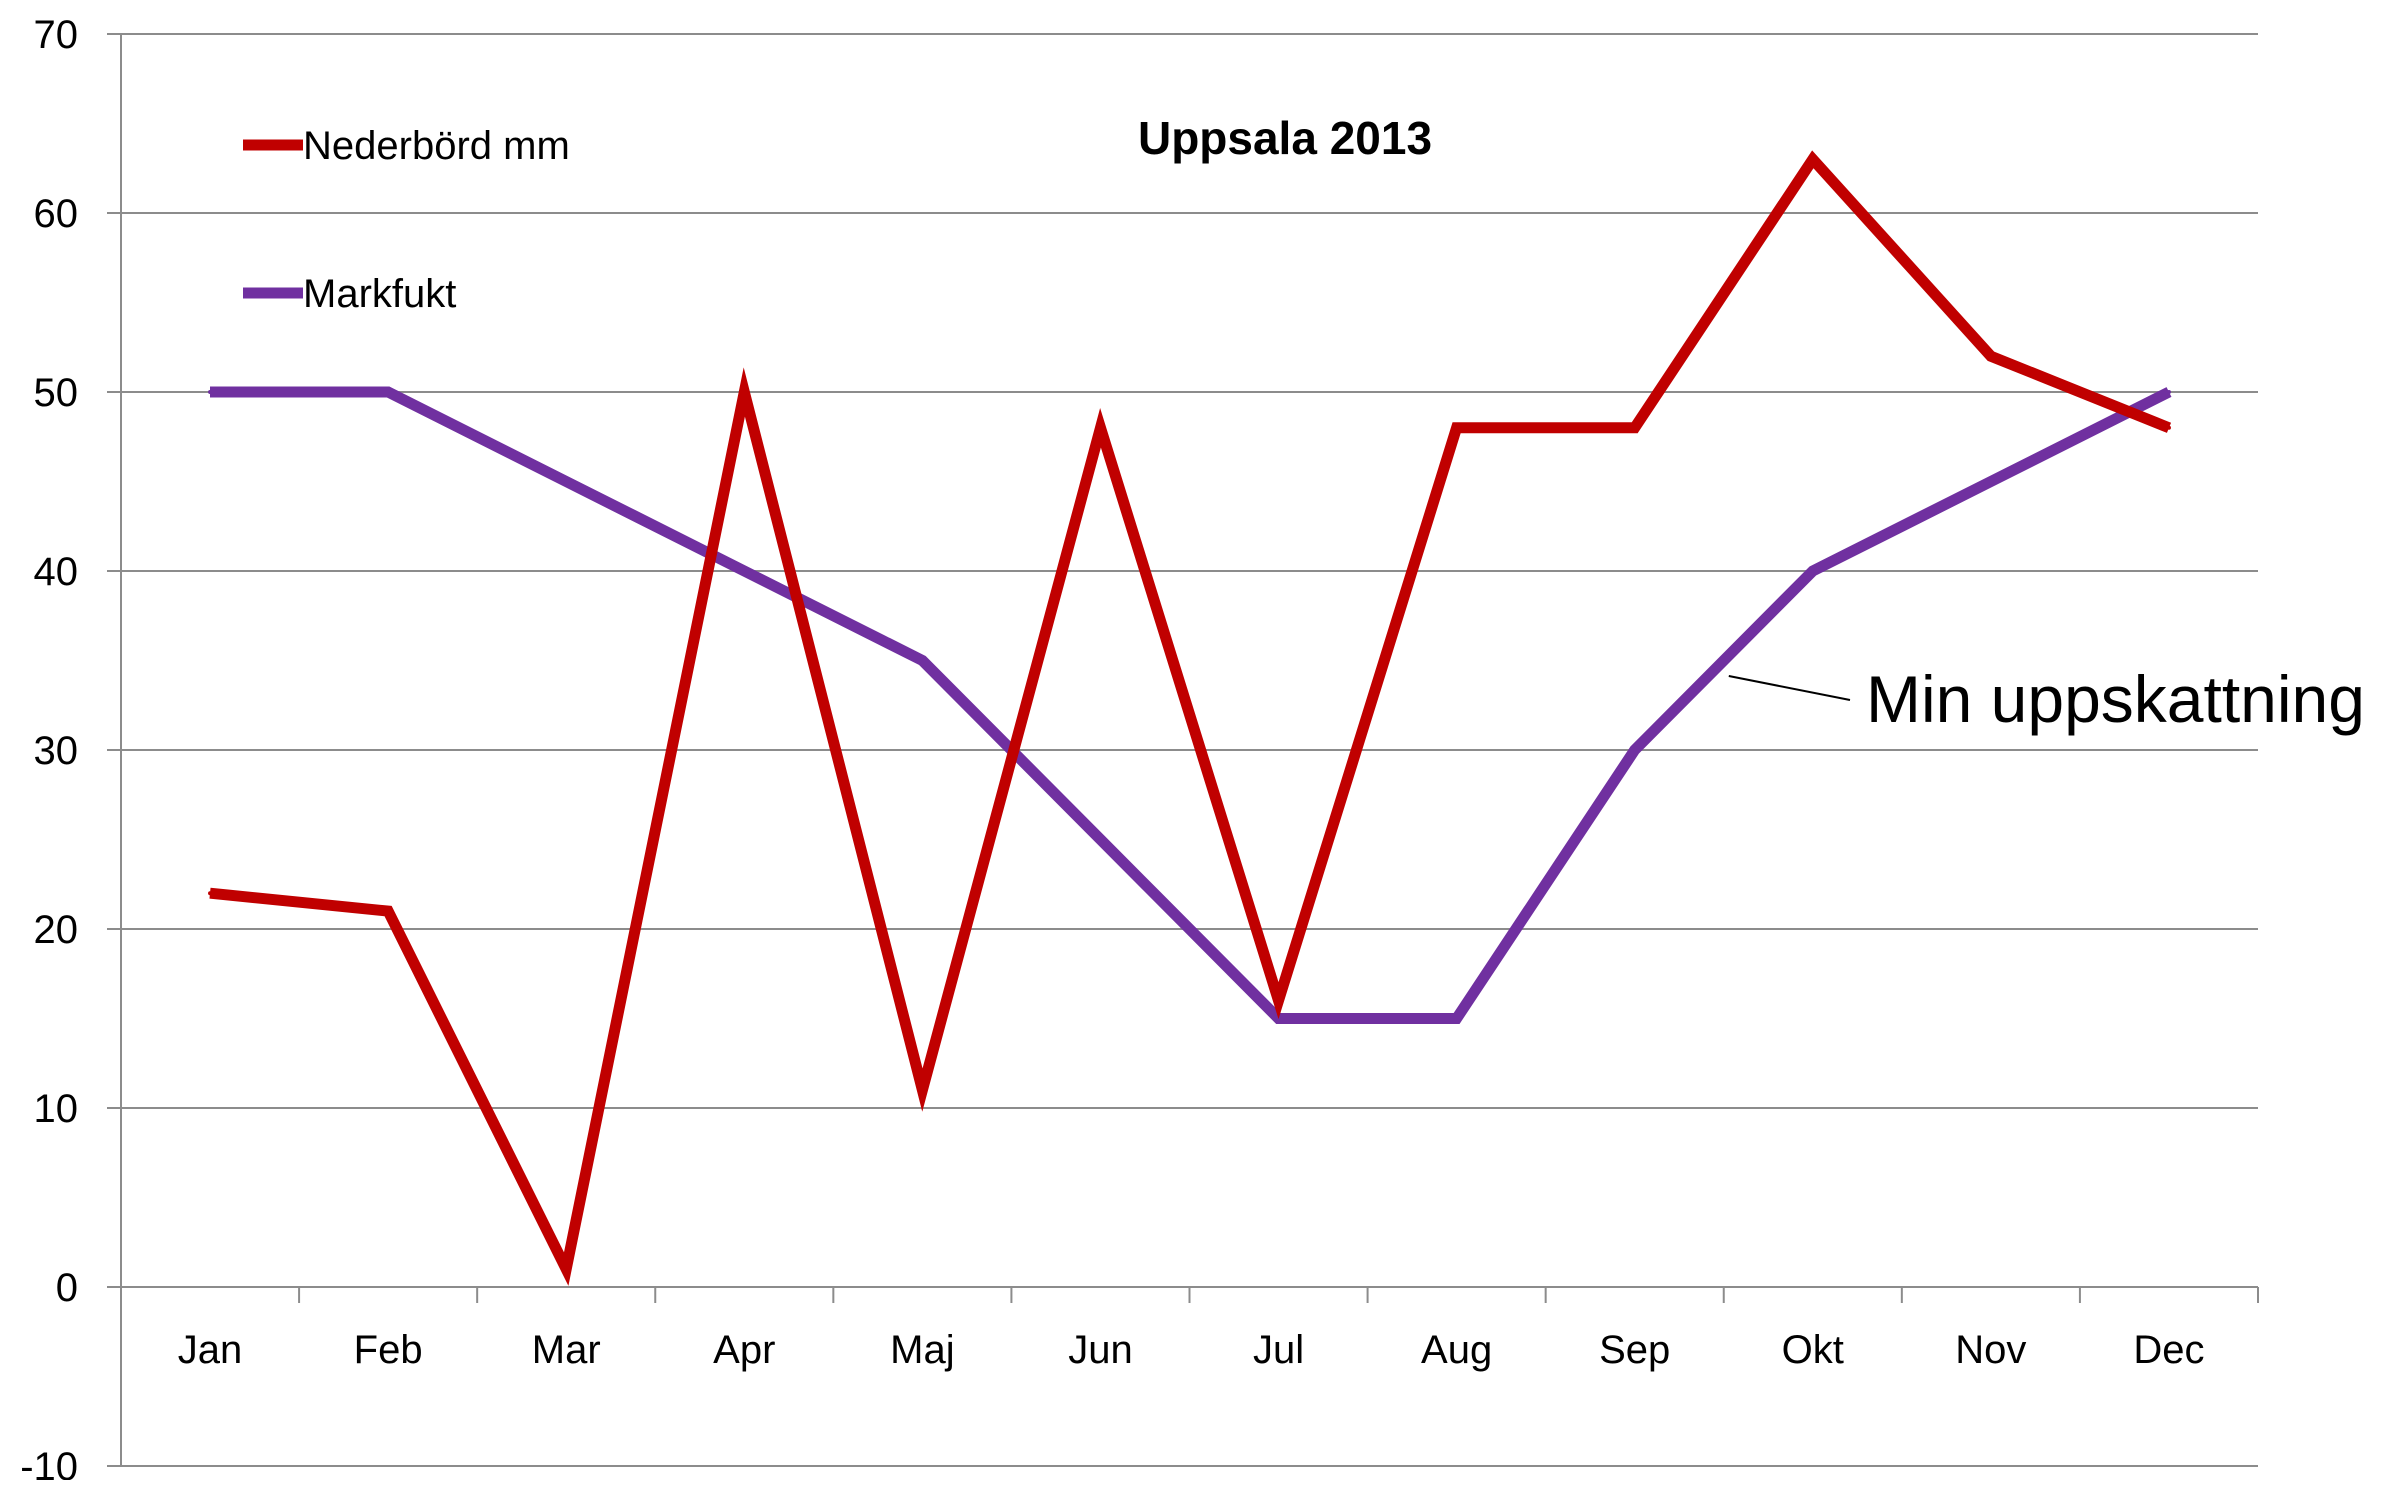  What do you see at coordinates (388, 1350) in the screenshot?
I see `x-tick-label: Feb` at bounding box center [388, 1350].